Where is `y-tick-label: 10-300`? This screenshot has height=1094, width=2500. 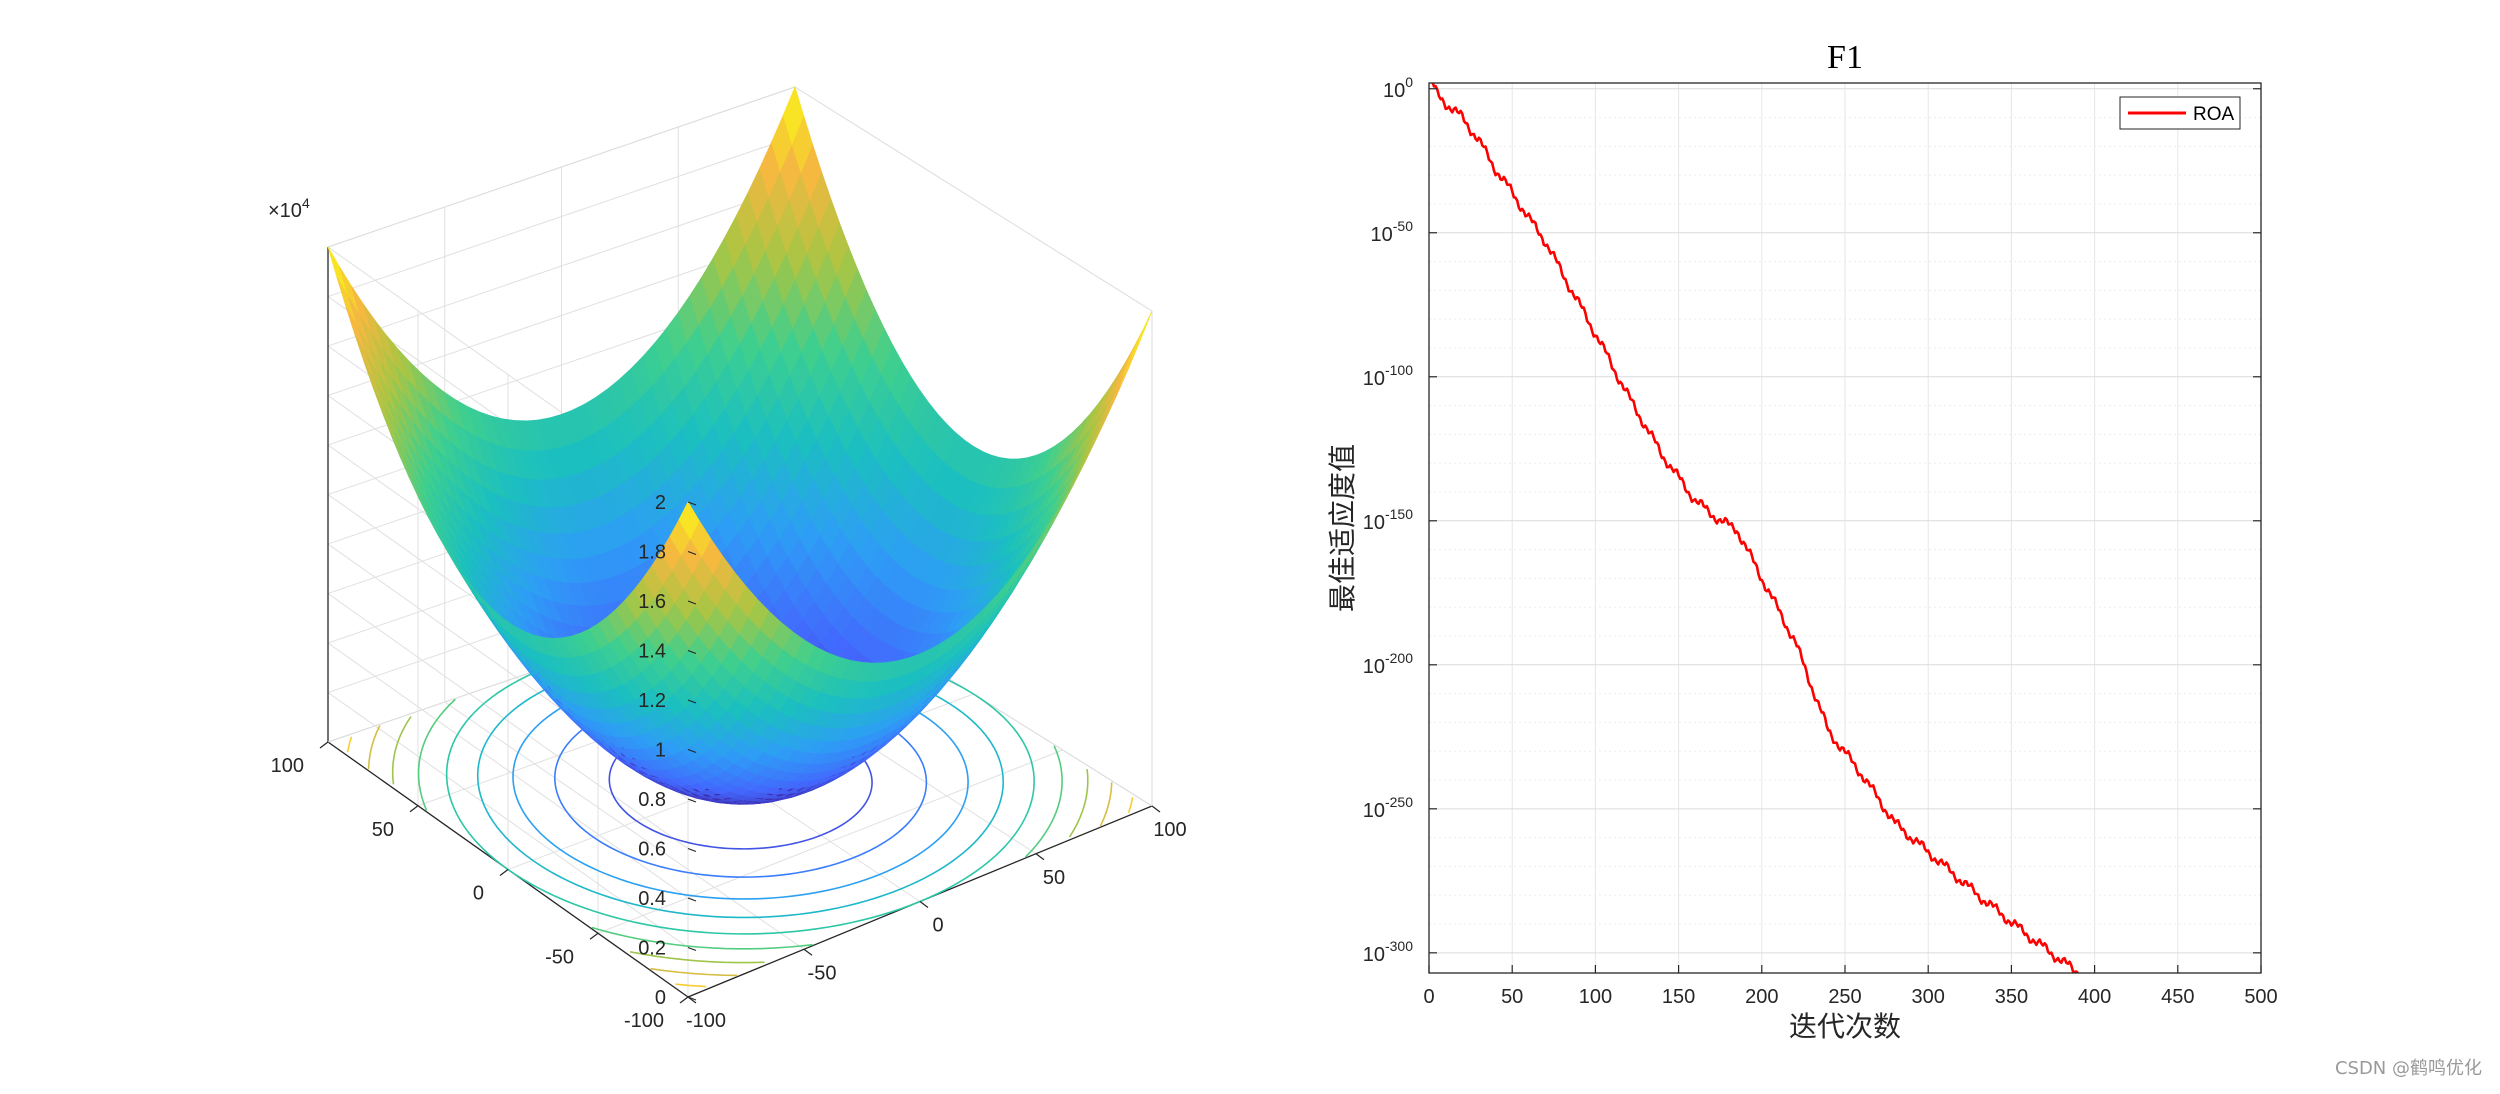
y-tick-label: 10-300 is located at coordinates (1388, 952).